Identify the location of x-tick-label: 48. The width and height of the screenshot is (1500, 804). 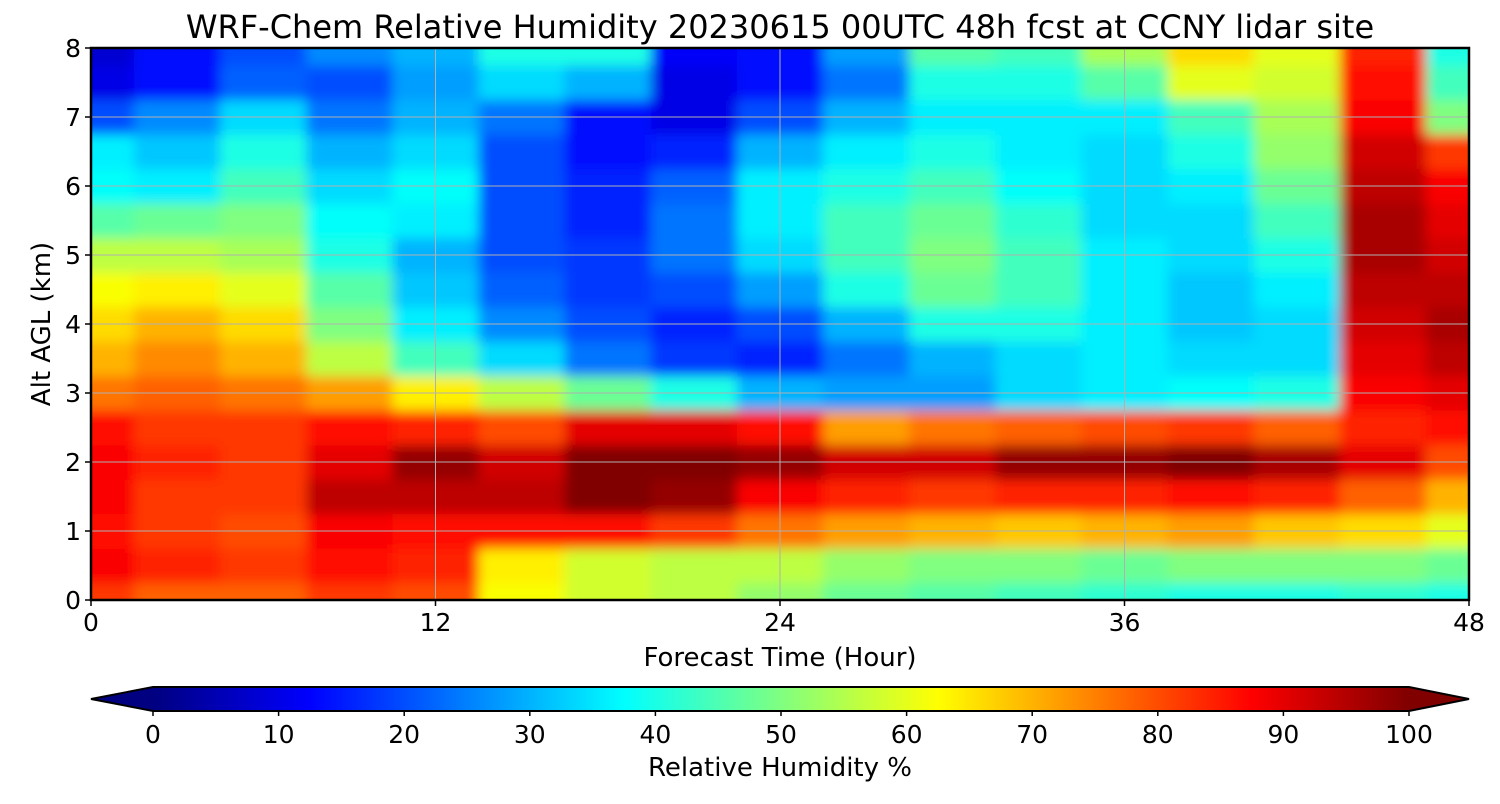
(1469, 622).